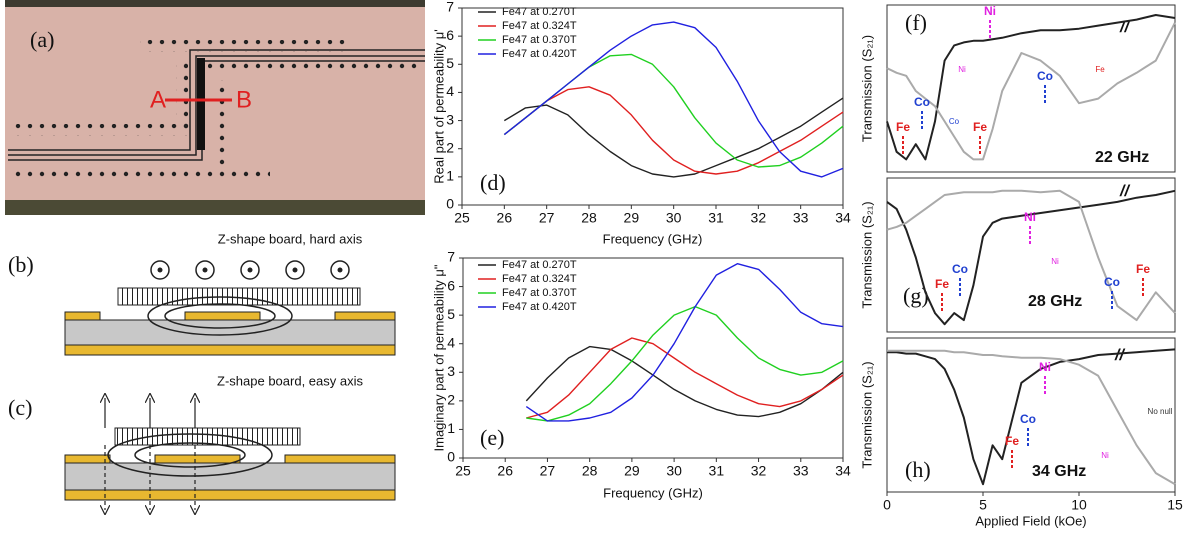  I want to click on panel-label: (h), so click(918, 469).